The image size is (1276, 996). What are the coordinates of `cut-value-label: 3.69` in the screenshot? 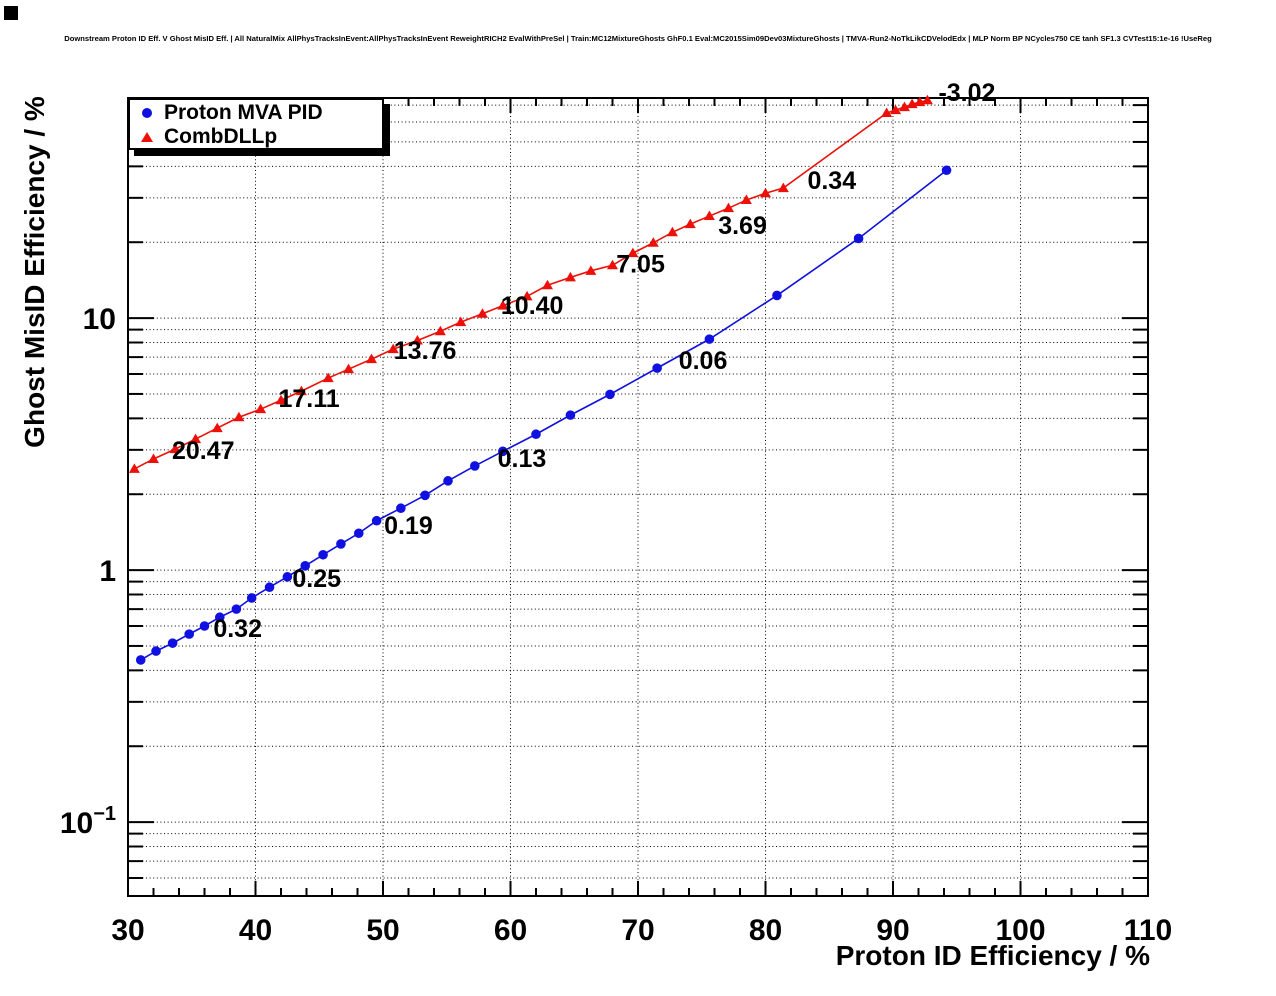 It's located at (742, 226).